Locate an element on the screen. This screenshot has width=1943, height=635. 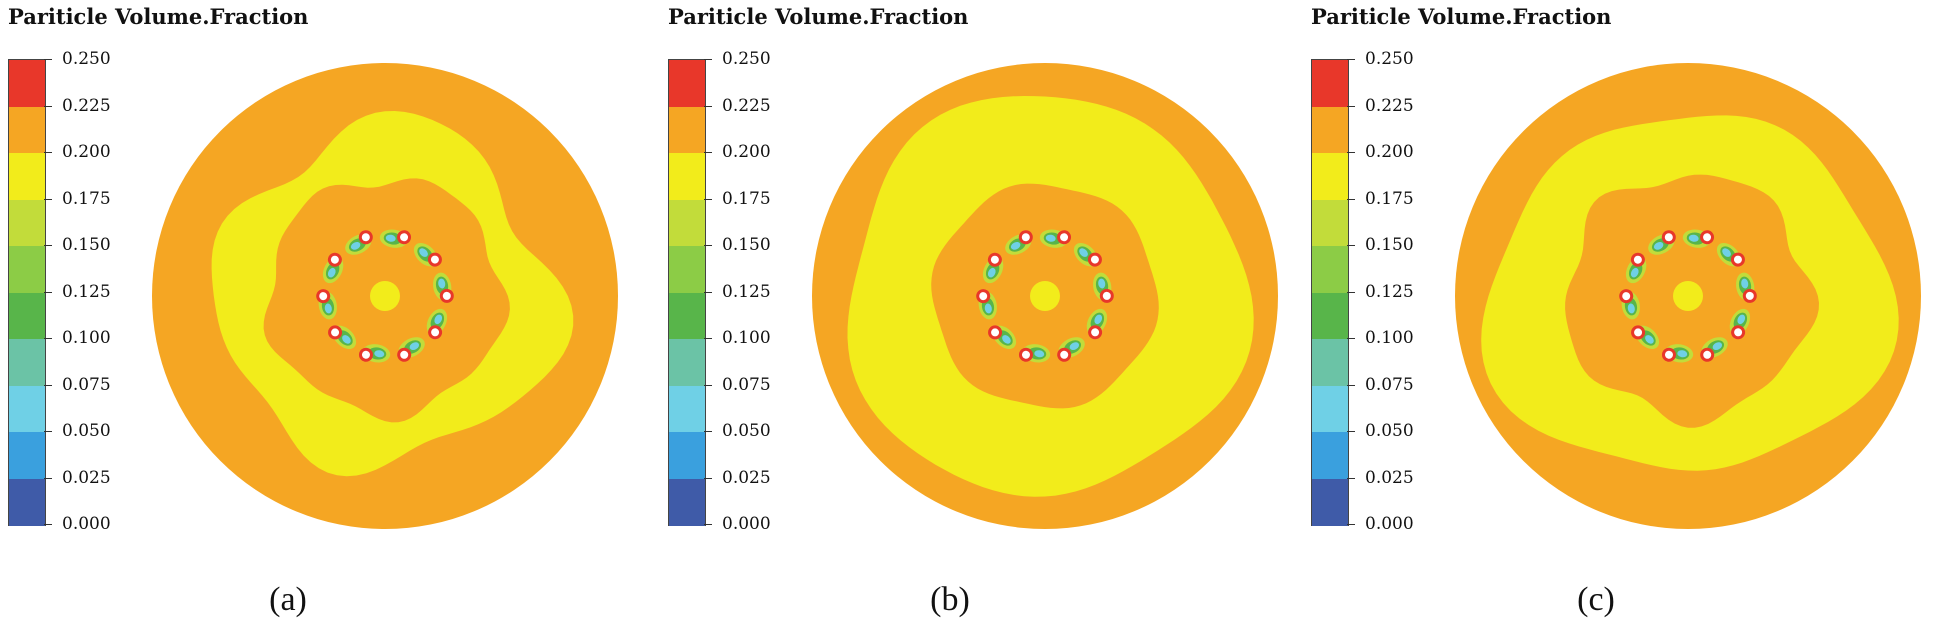
colorbar is located at coordinates (27, 292).